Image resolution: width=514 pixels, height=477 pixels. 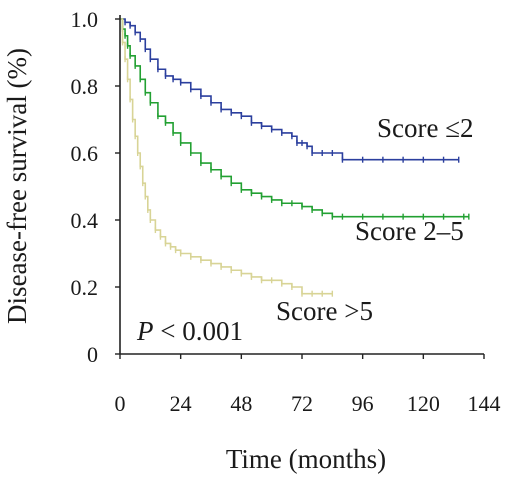 I want to click on y-tick-label: 0.6, so click(x=85, y=153).